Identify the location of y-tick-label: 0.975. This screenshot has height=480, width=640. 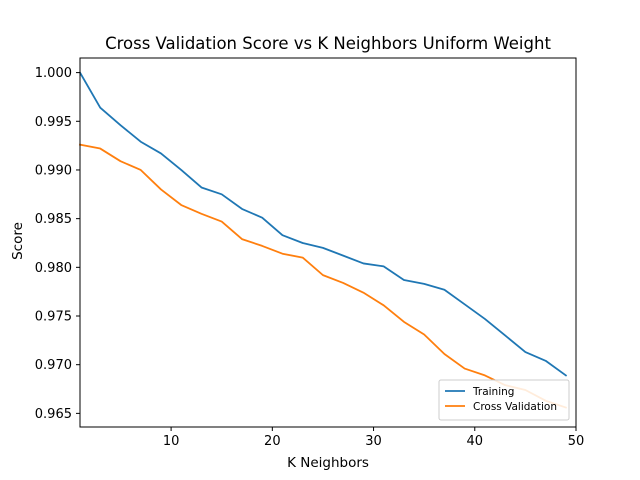
(53, 317).